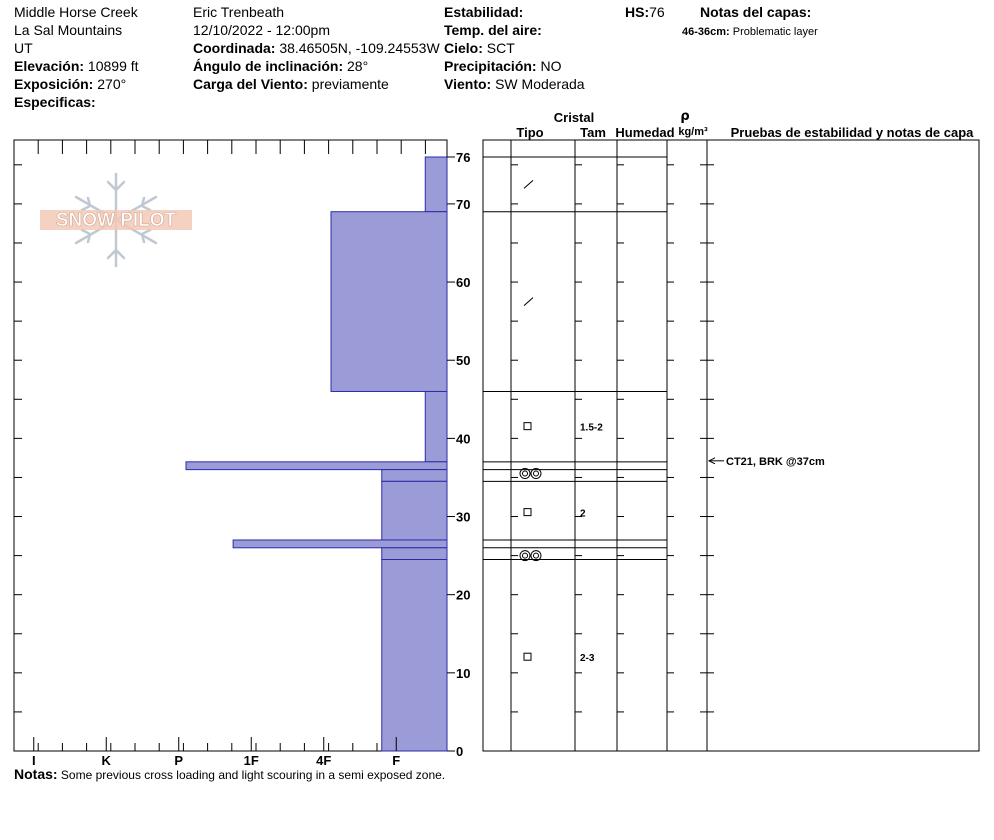  I want to click on logo-text: SNOW PILOT, so click(116, 220).